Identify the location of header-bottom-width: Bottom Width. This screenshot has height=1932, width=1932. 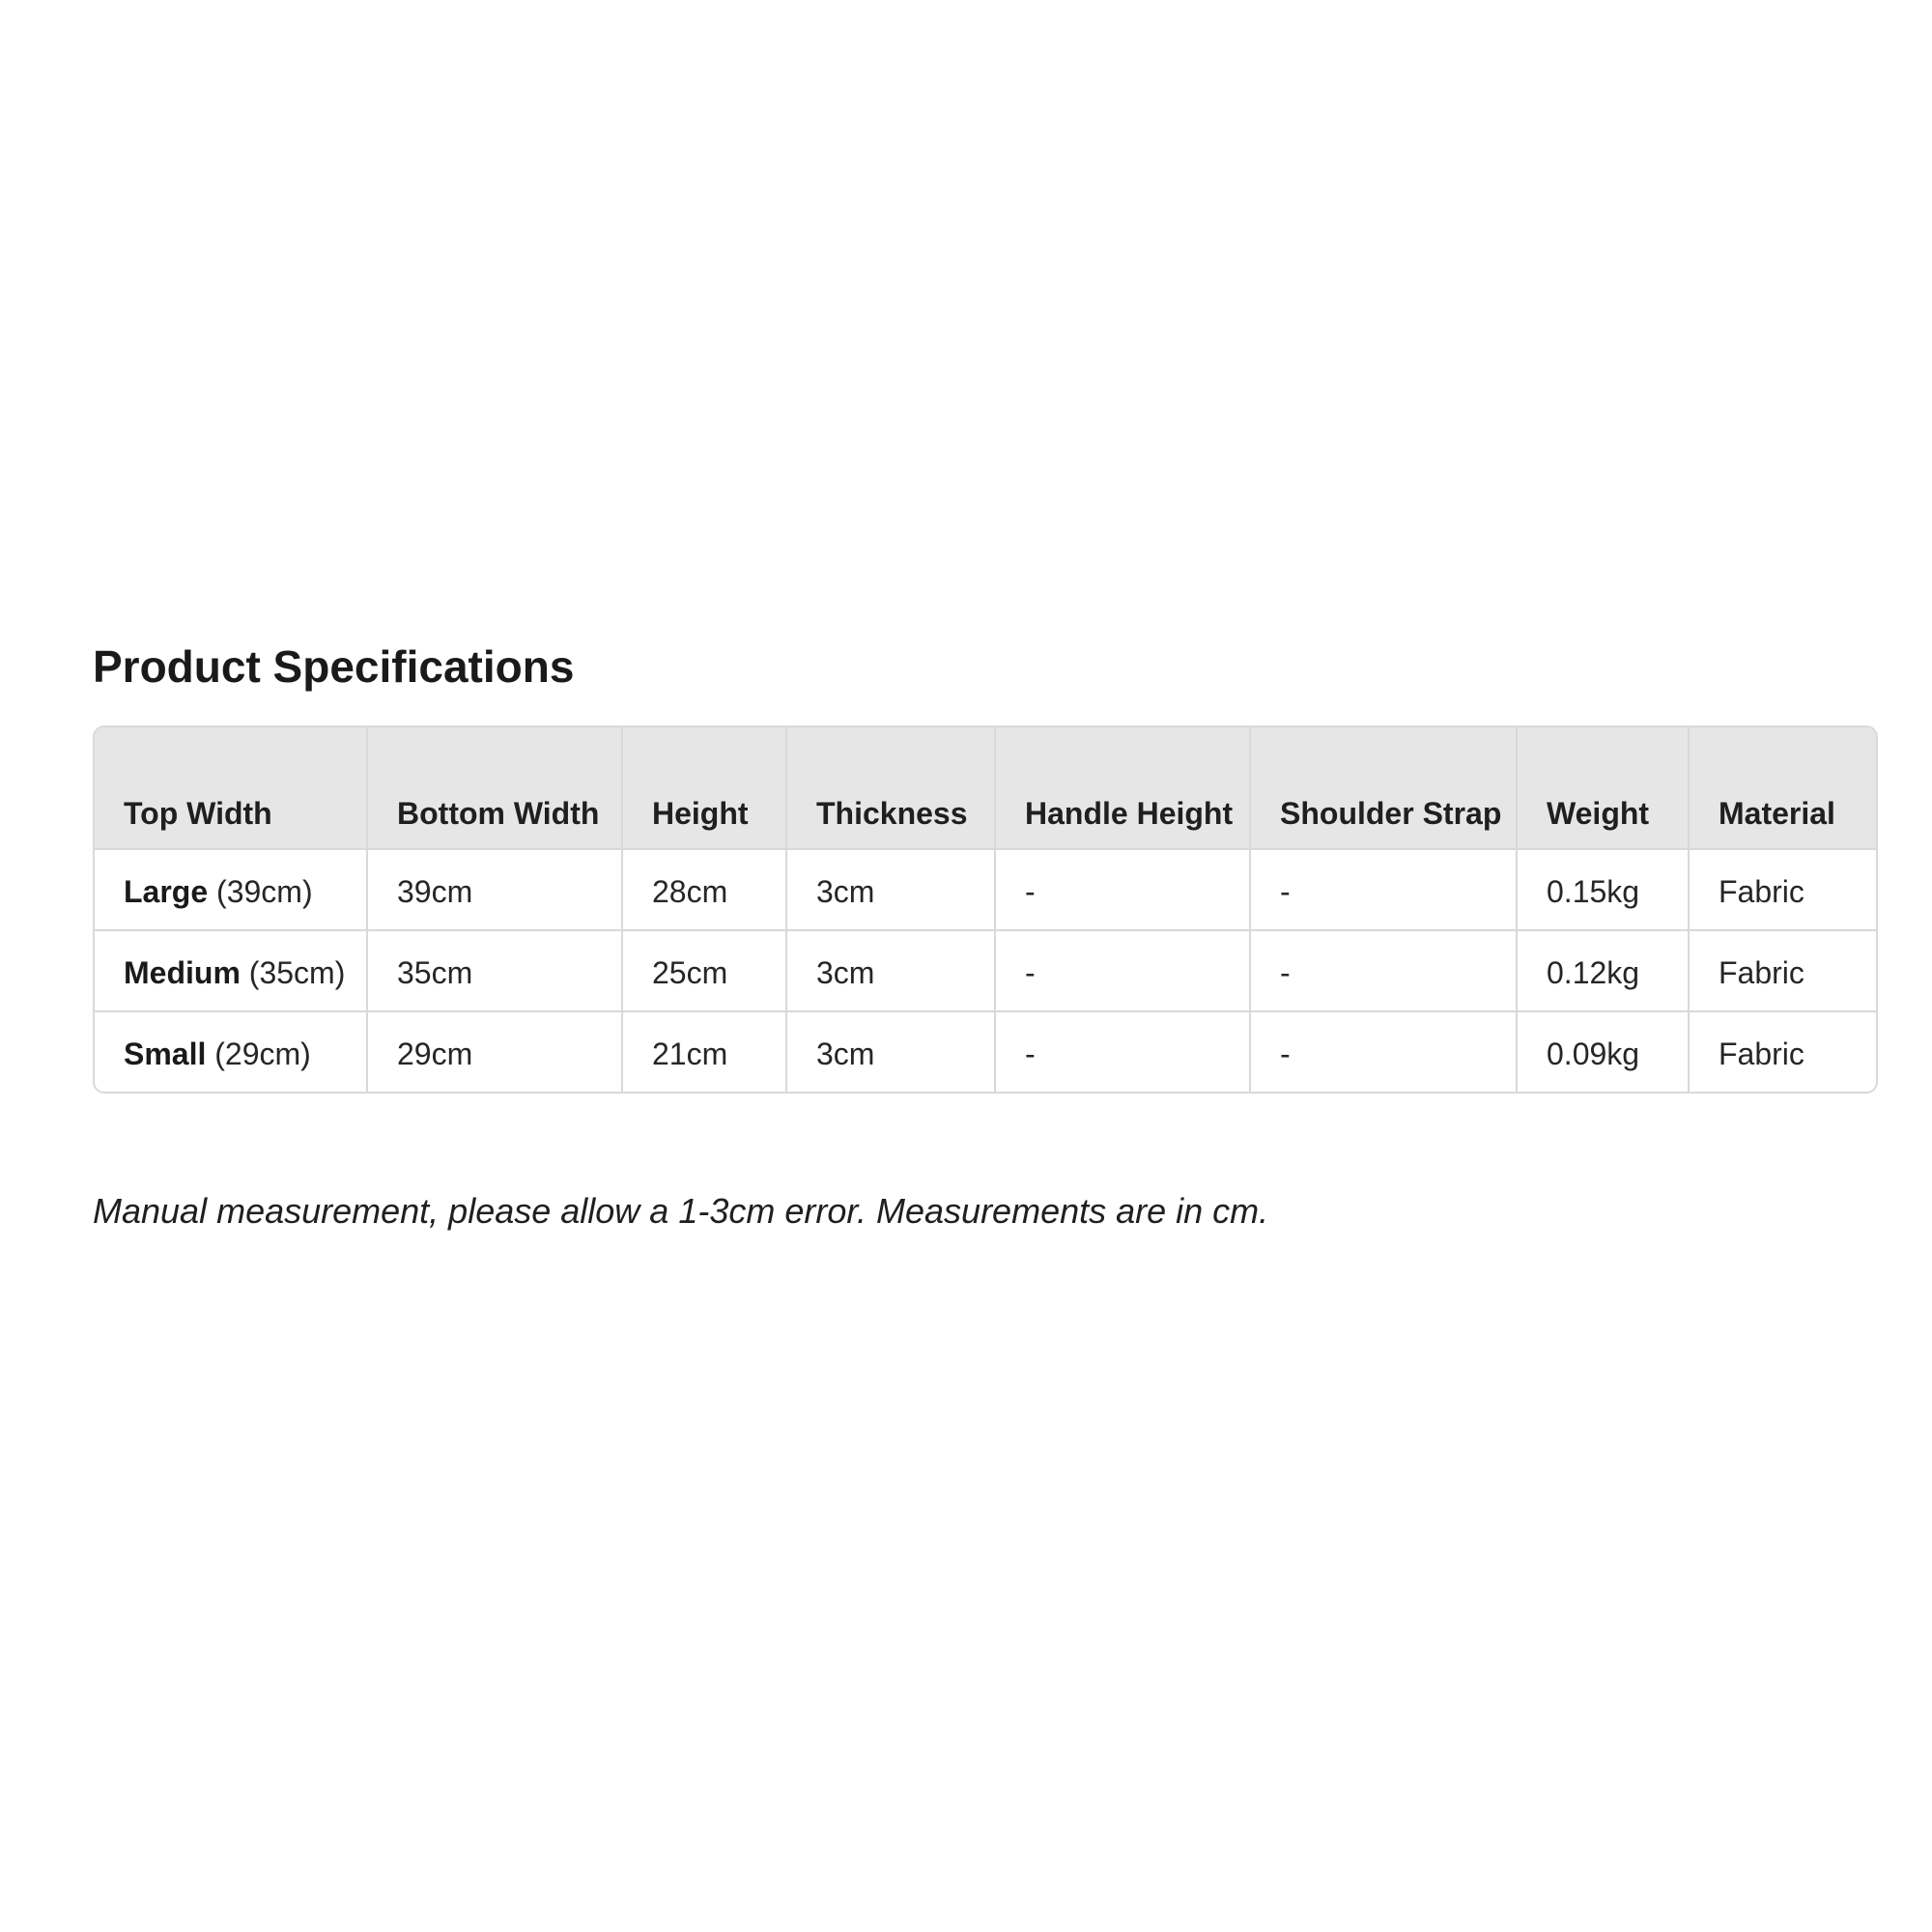
(495, 788).